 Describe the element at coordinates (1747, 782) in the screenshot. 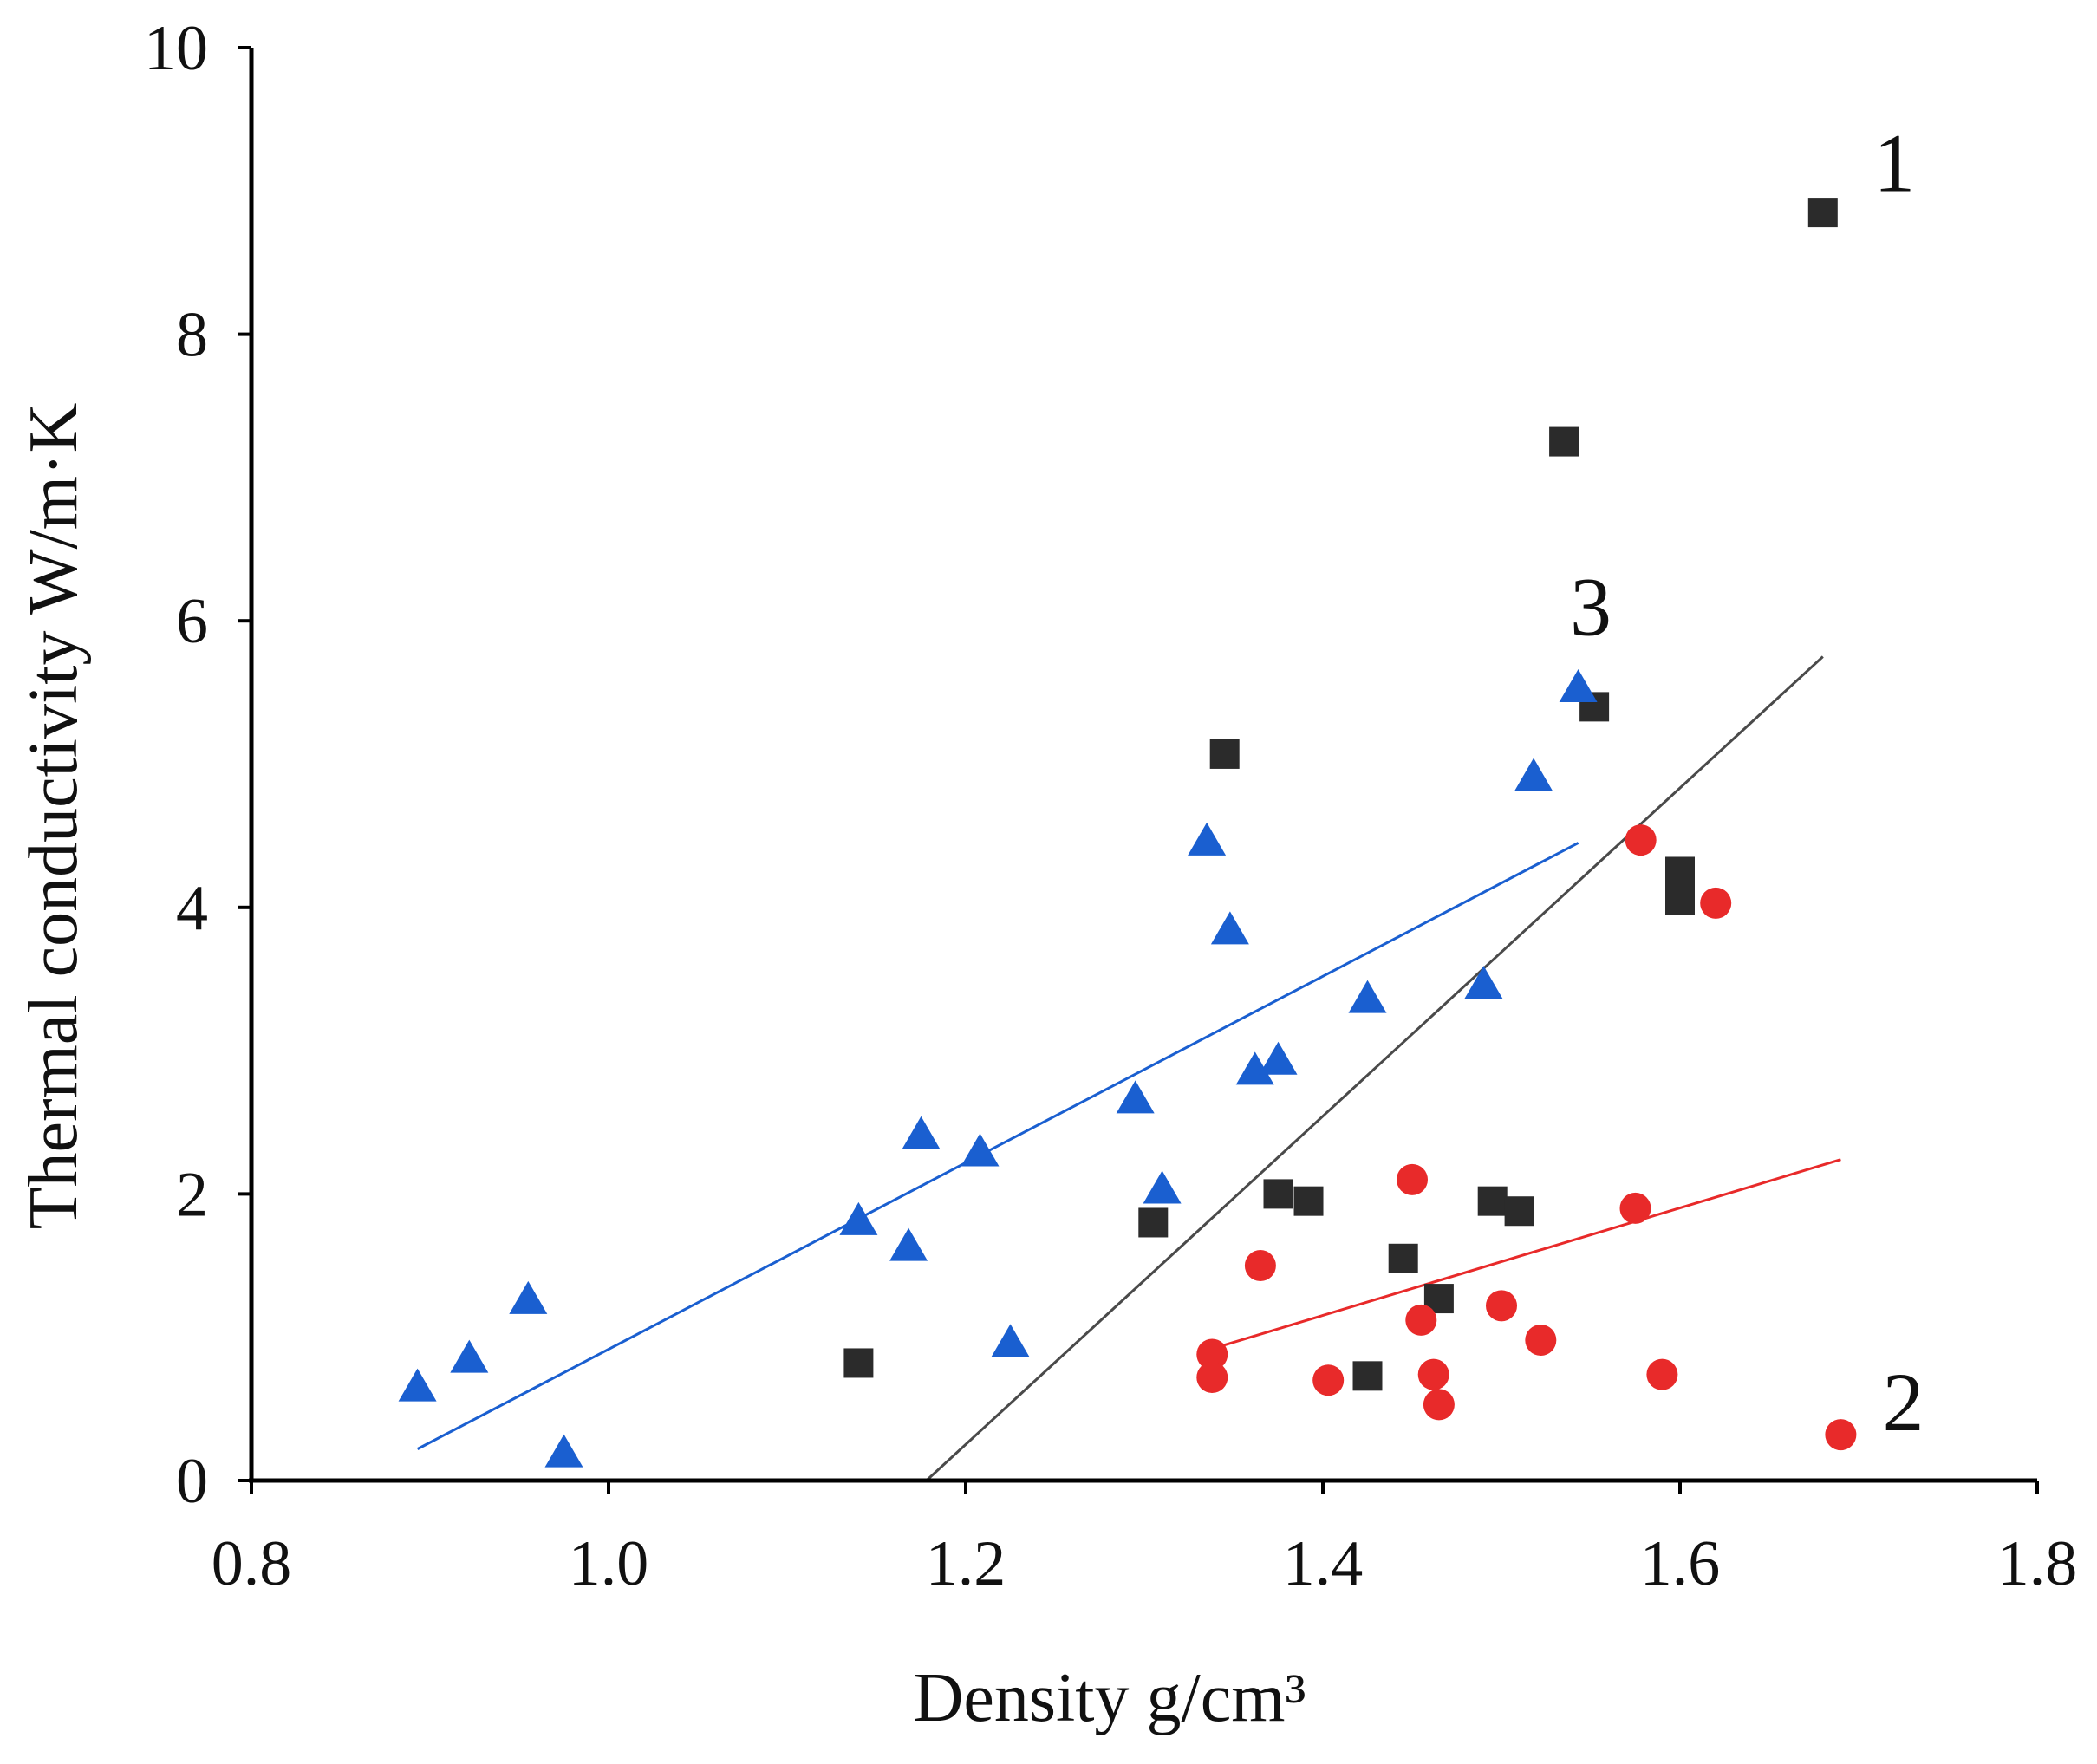

I see `series-labels: 1 2 3` at that location.